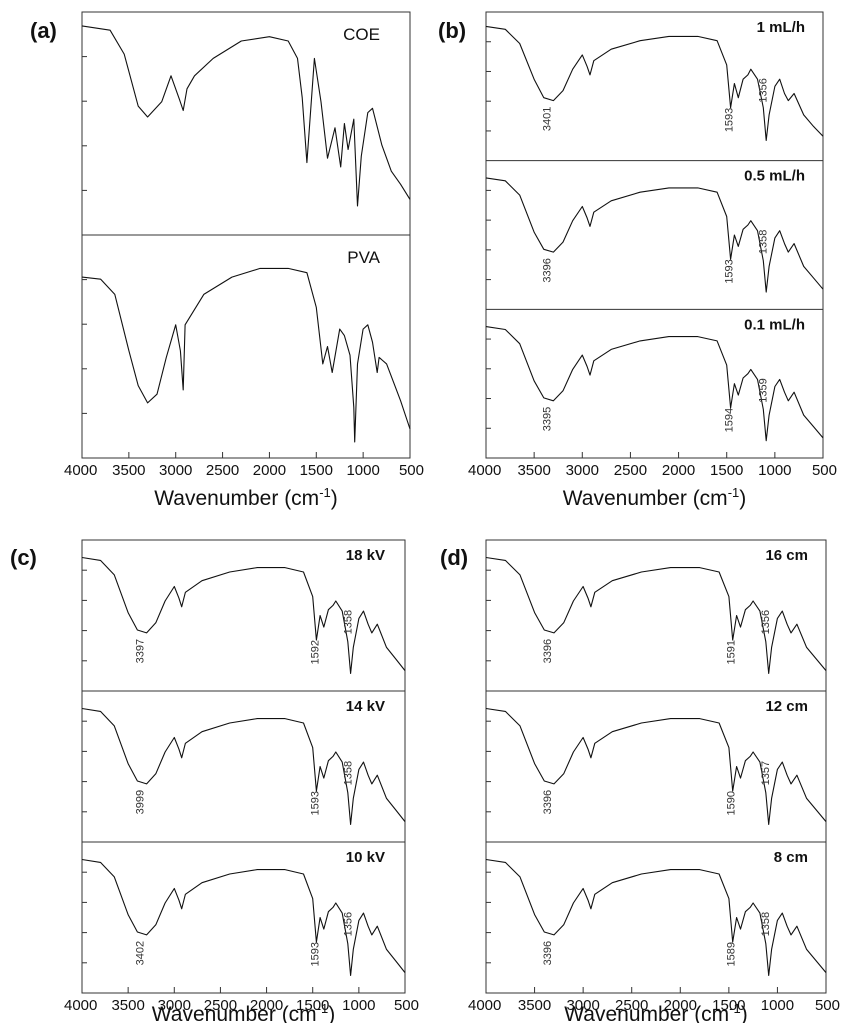  Describe the element at coordinates (454, 557) in the screenshot. I see `panel-letter: (d)` at that location.